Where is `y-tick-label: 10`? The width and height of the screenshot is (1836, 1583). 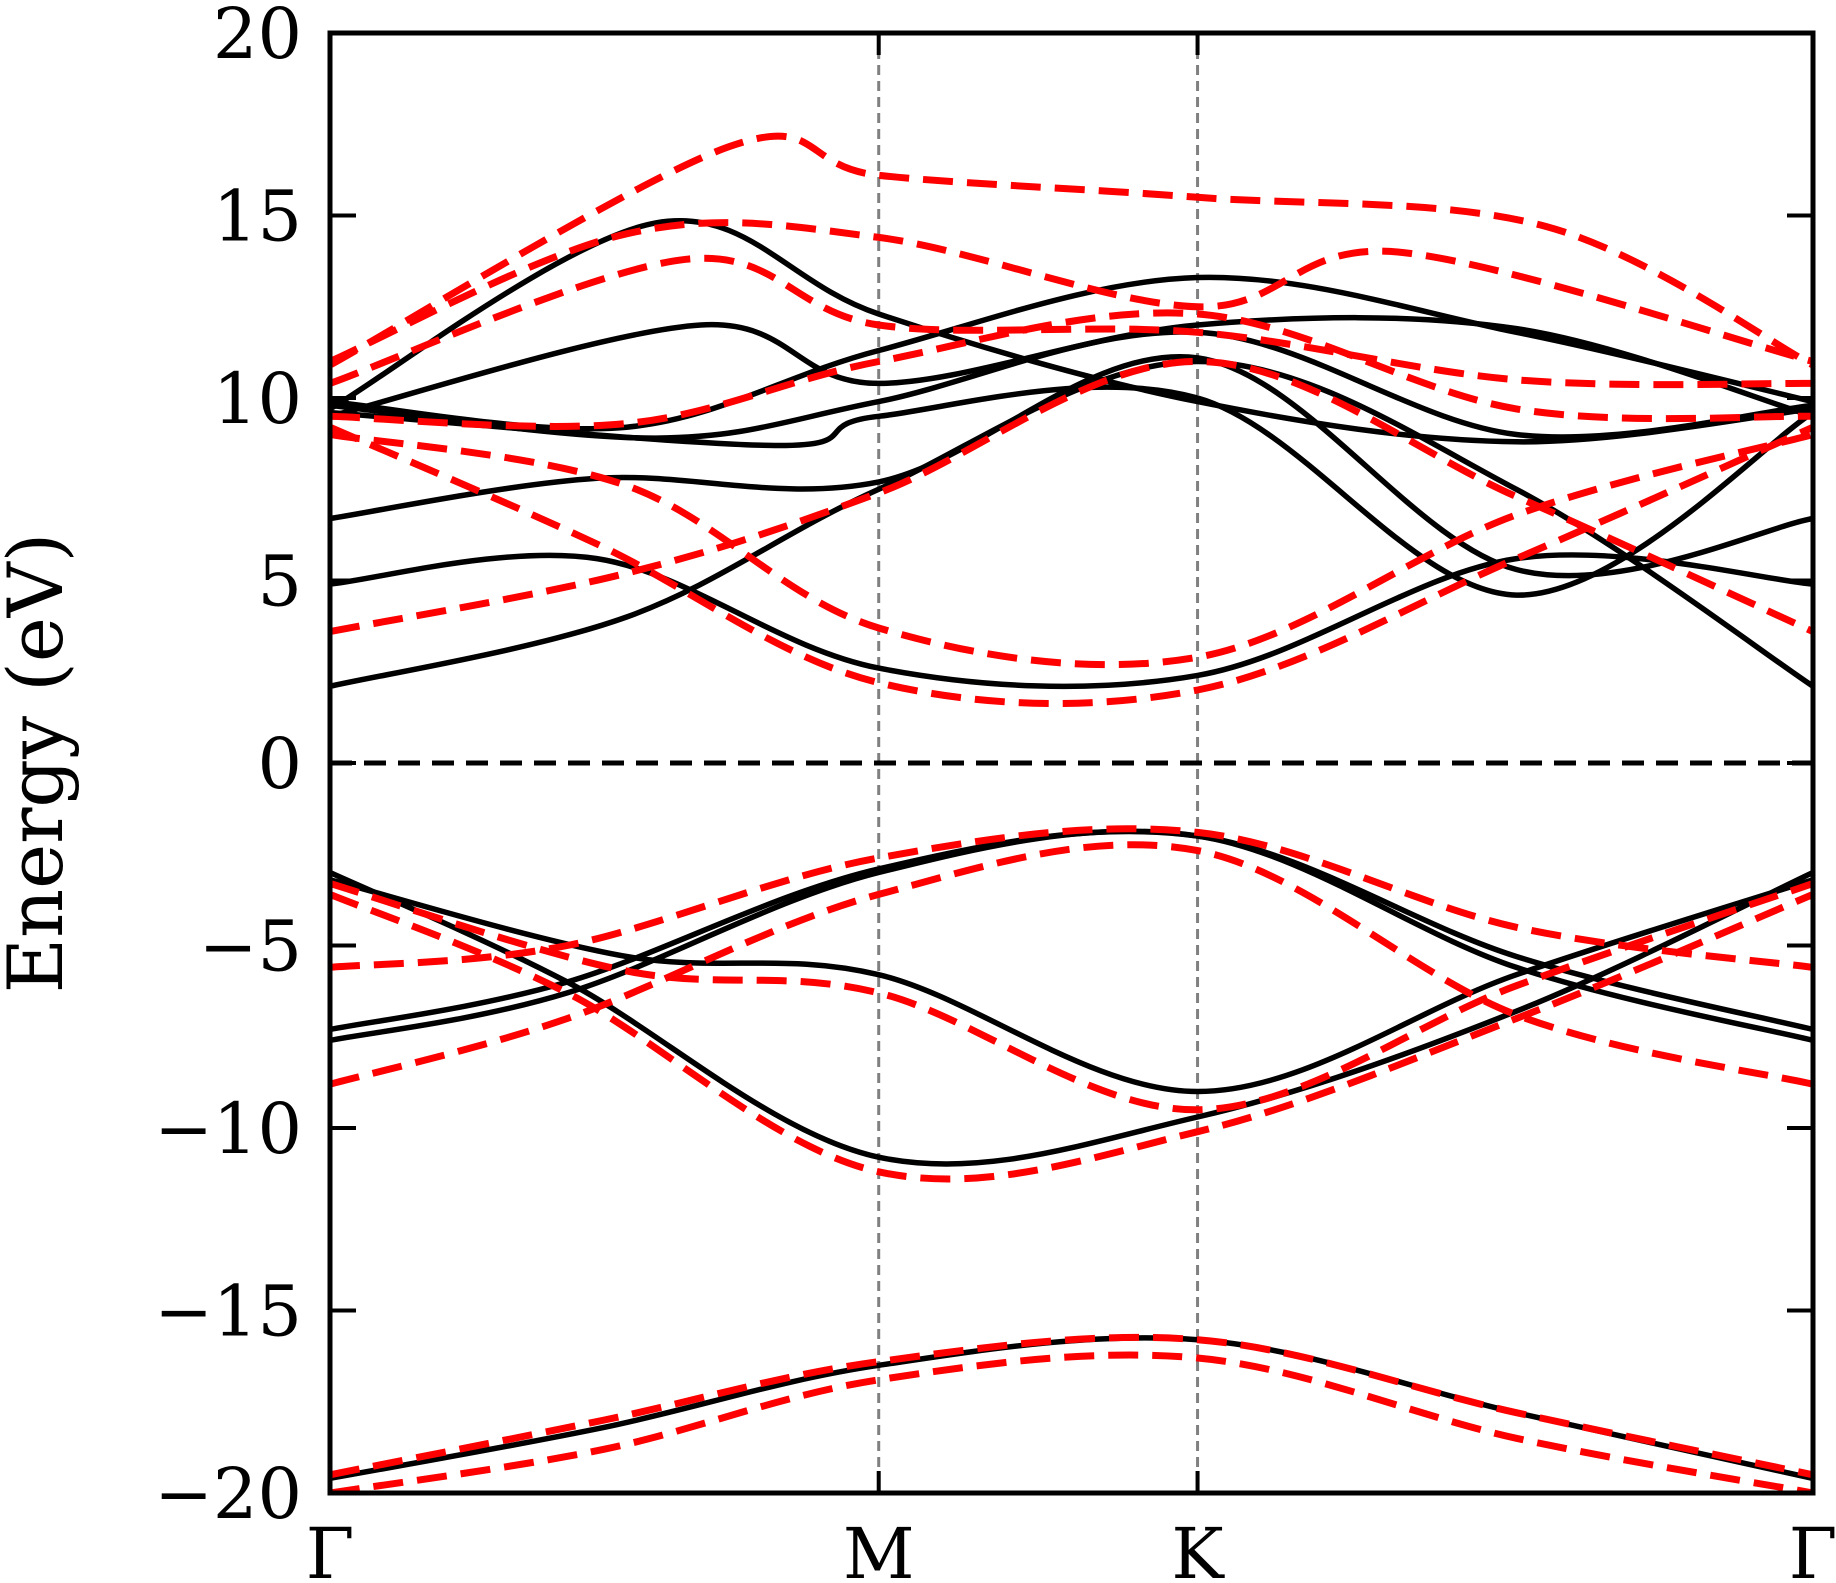
y-tick-label: 10 is located at coordinates (257, 399).